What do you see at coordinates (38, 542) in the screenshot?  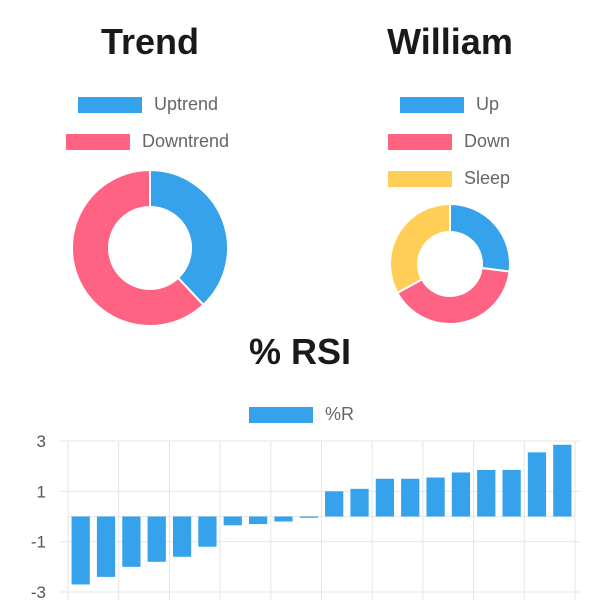 I see `rsi-y-tick-label: -1` at bounding box center [38, 542].